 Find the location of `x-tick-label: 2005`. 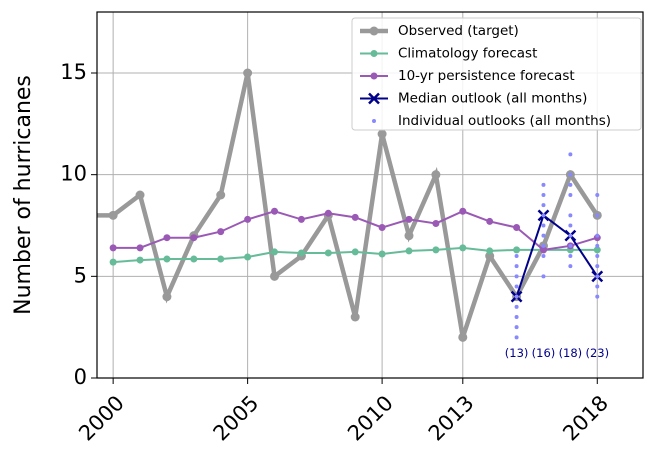

x-tick-label: 2005 is located at coordinates (236, 418).